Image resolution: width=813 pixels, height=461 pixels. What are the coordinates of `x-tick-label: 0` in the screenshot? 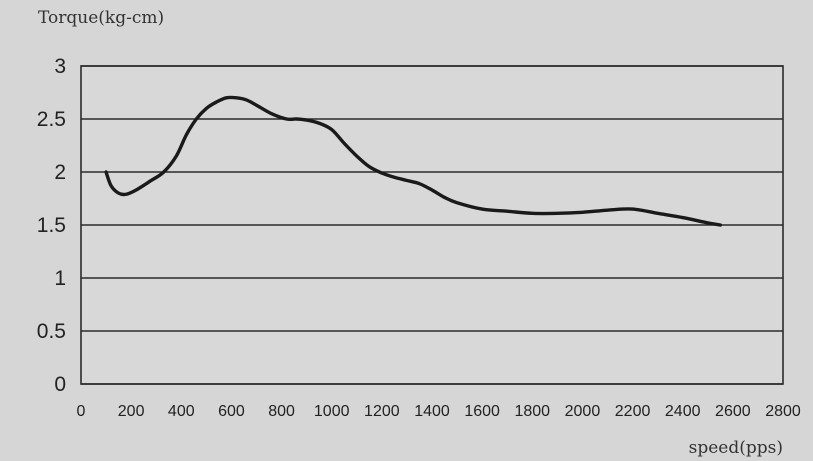 It's located at (81, 411).